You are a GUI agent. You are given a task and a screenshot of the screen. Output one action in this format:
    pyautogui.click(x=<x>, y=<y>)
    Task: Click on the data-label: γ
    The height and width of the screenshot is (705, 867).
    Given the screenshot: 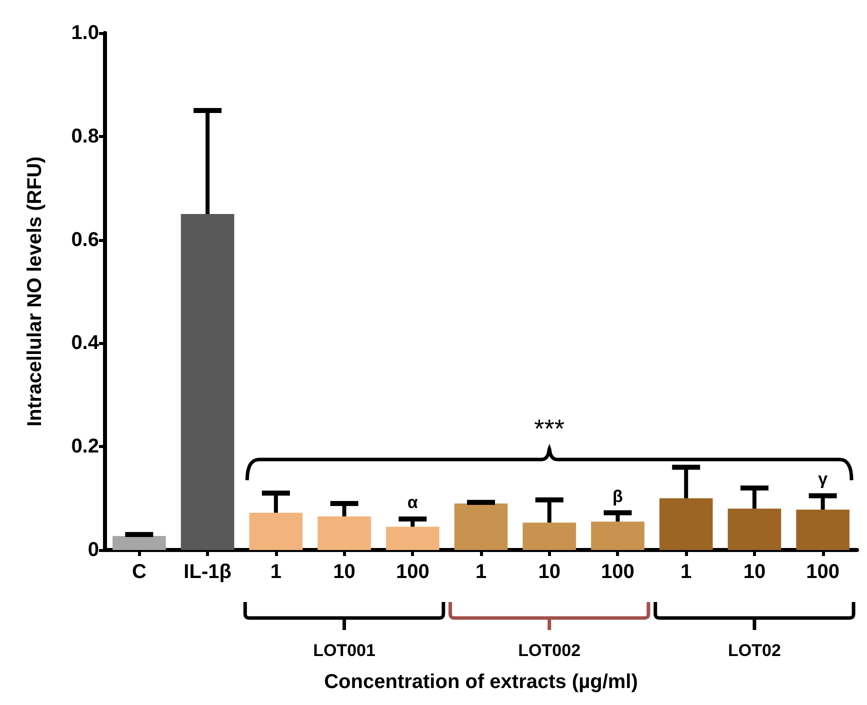 What is the action you would take?
    pyautogui.click(x=823, y=479)
    